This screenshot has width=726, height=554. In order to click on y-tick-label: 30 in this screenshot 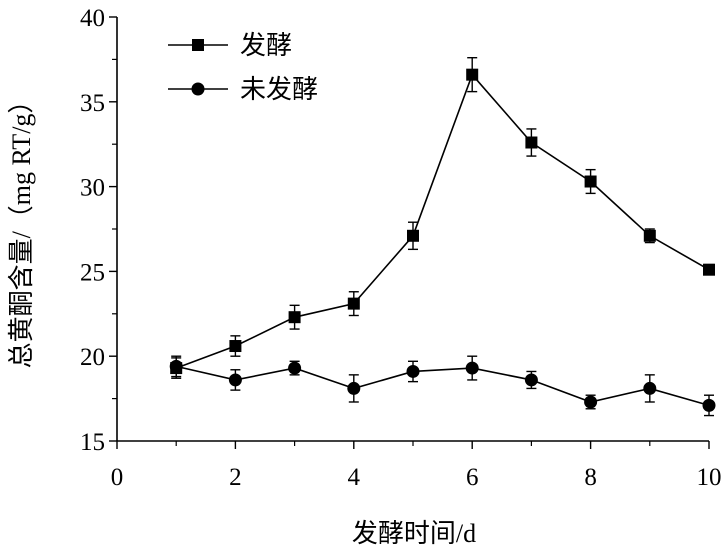, I will do `click(92, 188)`.